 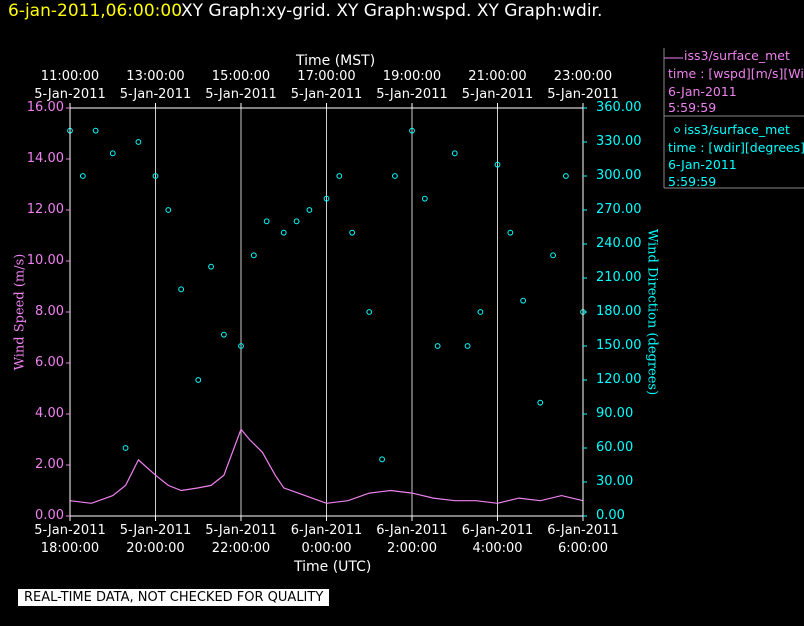 I want to click on qc-notice: REAL-TIME DATA, NOT CHECKED FOR QUALITY, so click(x=174, y=597).